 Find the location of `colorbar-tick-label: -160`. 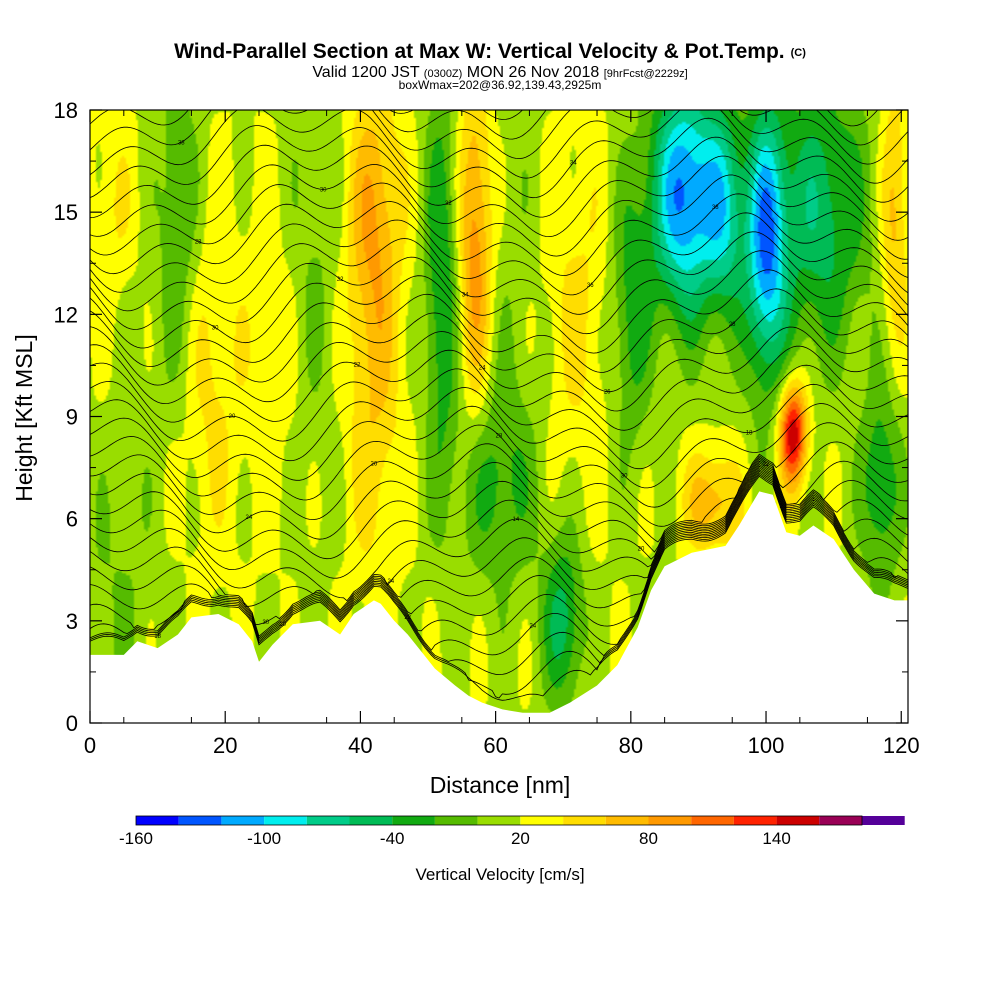

colorbar-tick-label: -160 is located at coordinates (136, 838).